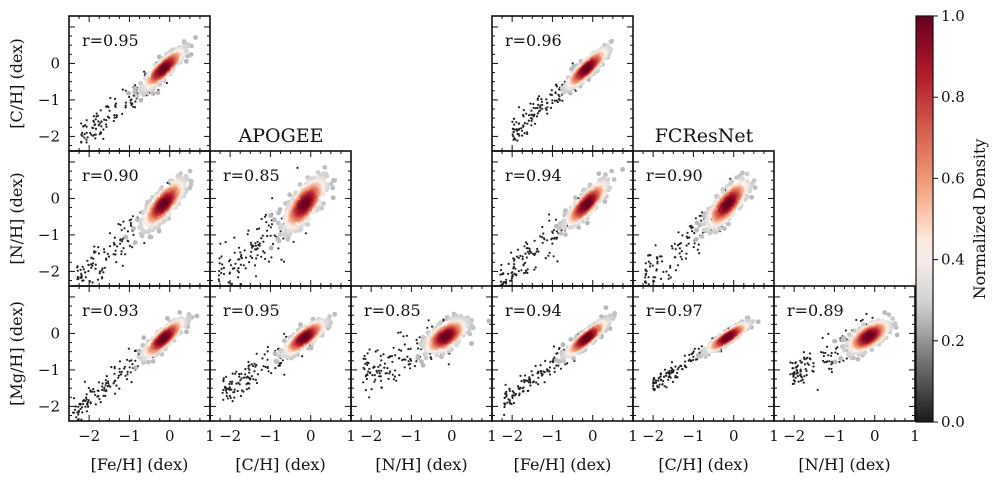 This screenshot has width=997, height=483. What do you see at coordinates (49, 406) in the screenshot?
I see `y-tick-label: −2` at bounding box center [49, 406].